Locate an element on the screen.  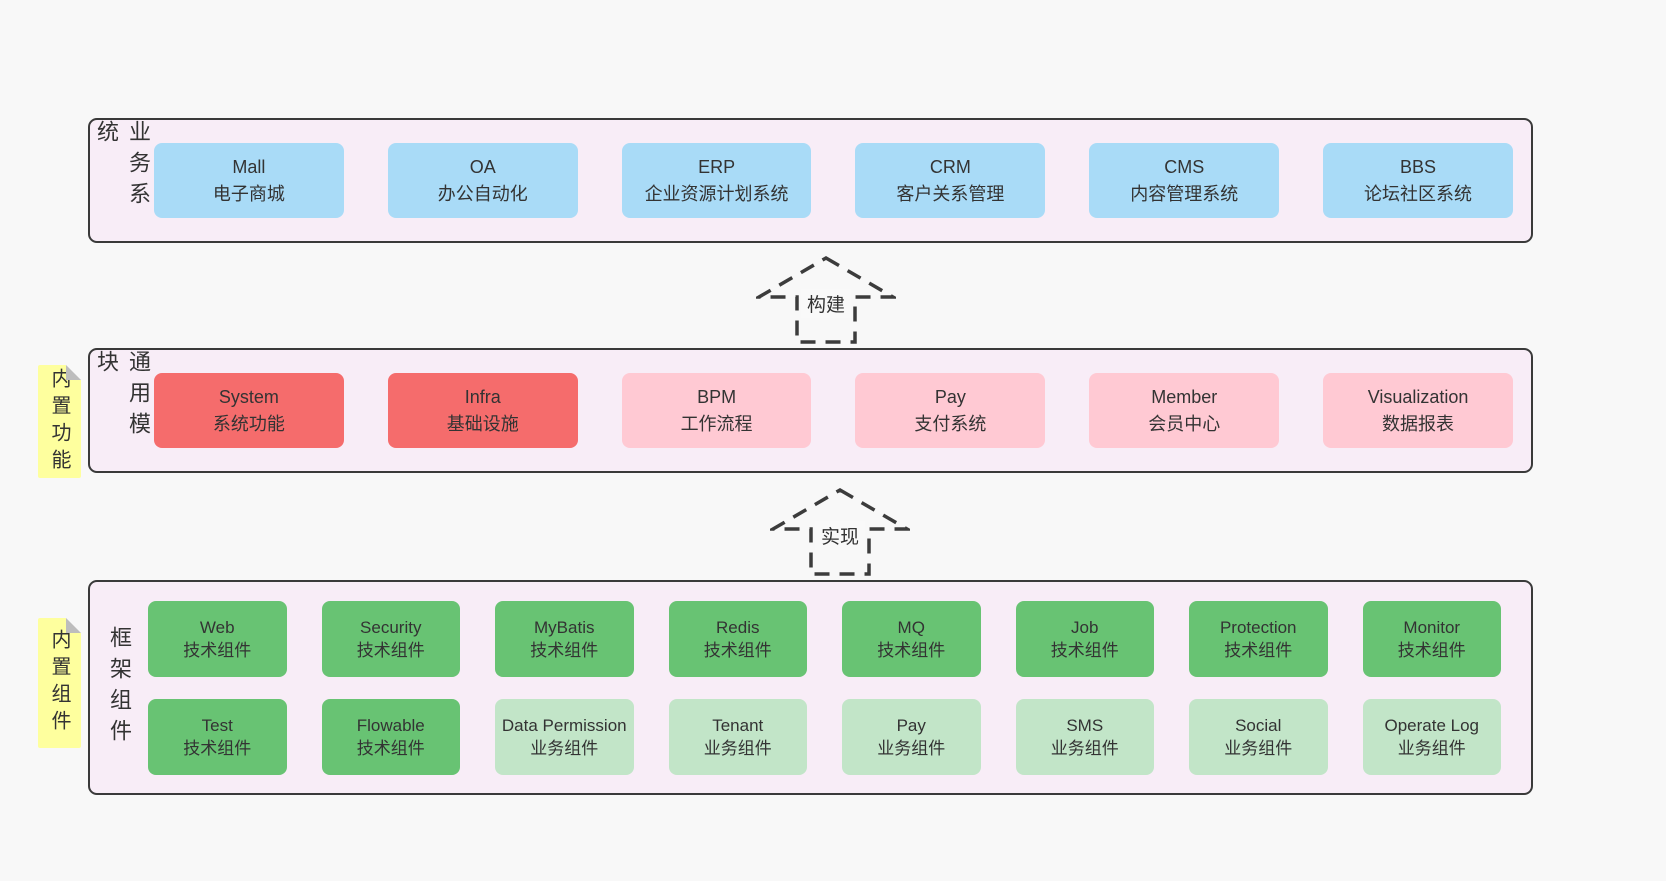
sticky-note-text: 内置组件 is located at coordinates (59, 683).